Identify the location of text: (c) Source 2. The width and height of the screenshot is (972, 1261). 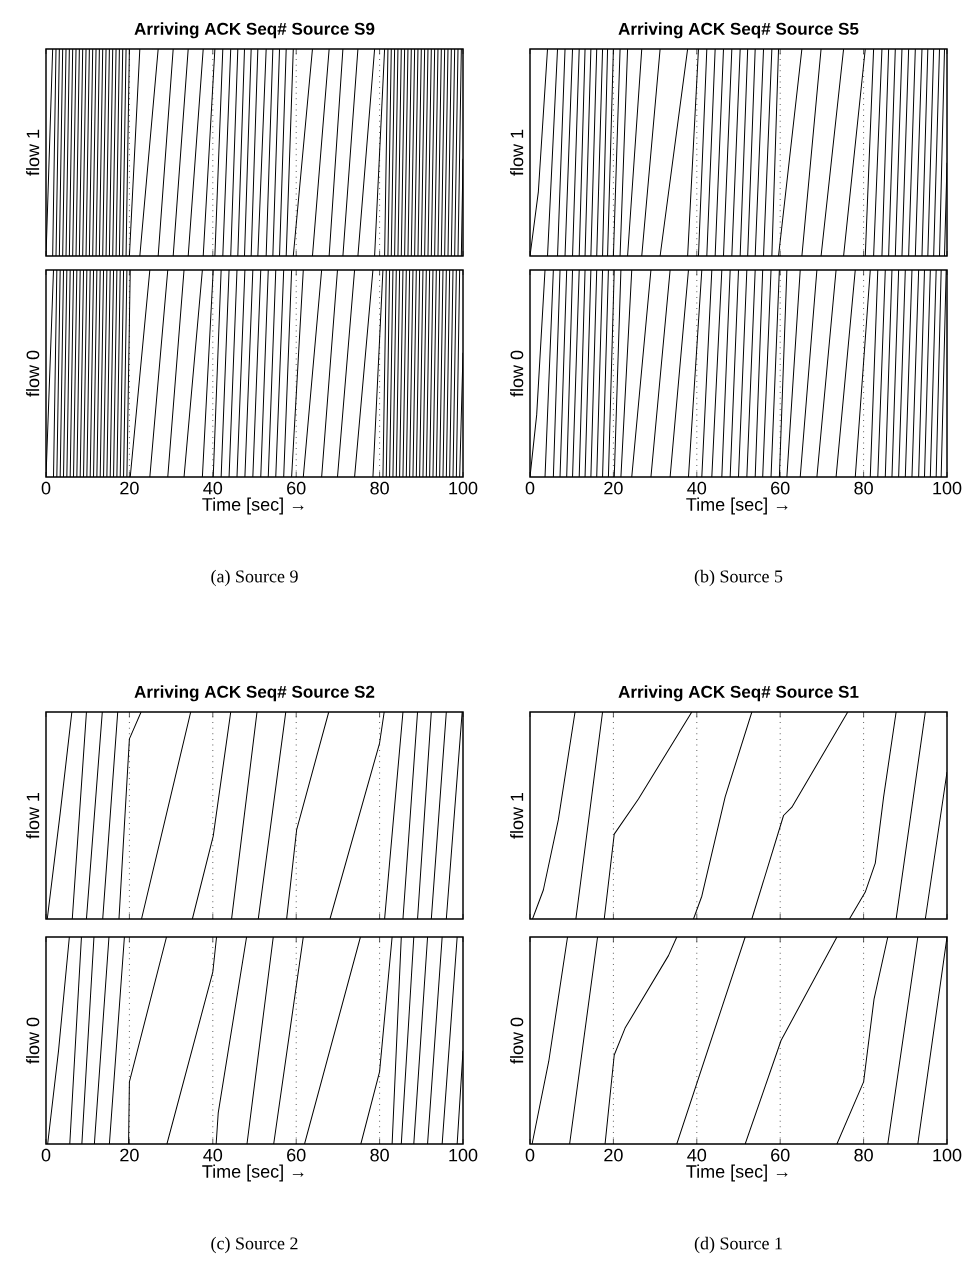
(254, 1245).